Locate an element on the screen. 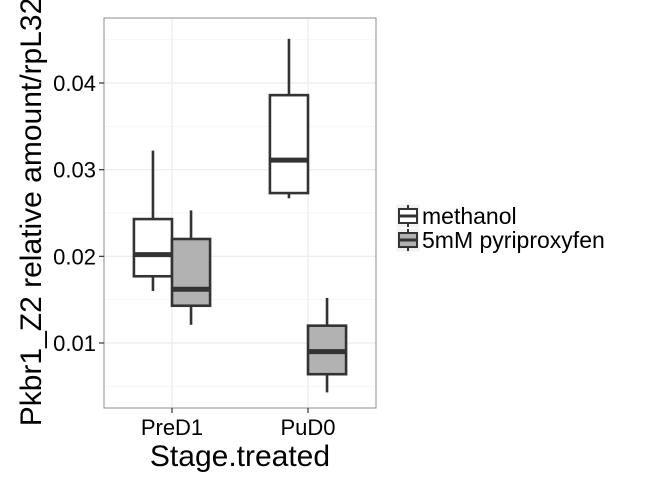  y-tick-label: 0.02 is located at coordinates (74, 256).